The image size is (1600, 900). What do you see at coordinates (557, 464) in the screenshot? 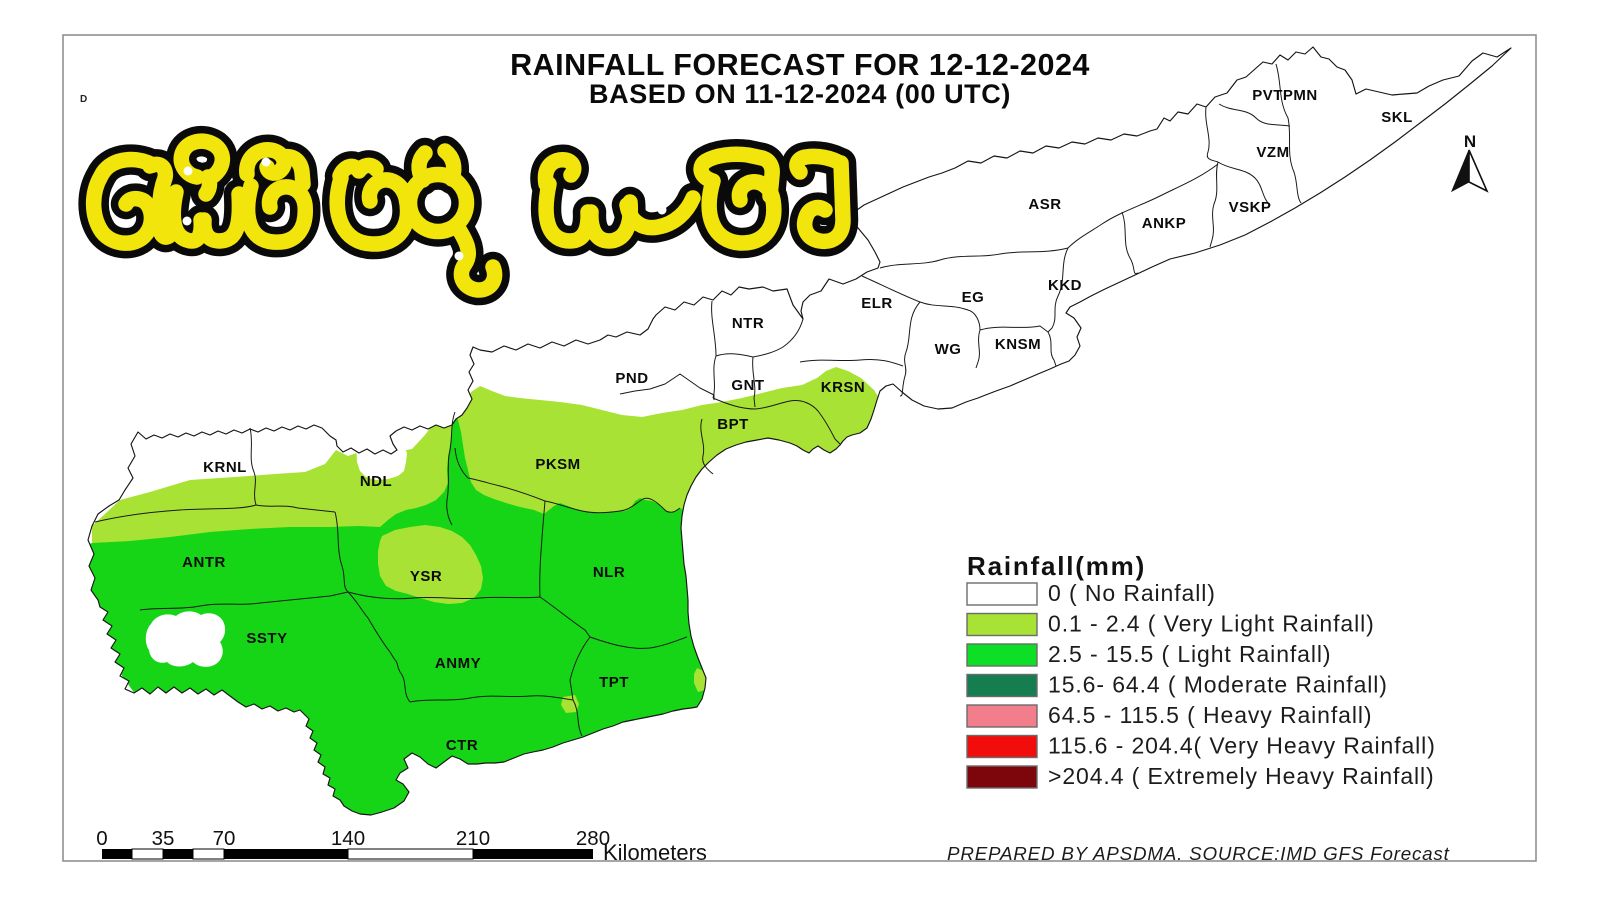
I see `svg-text: PKSM` at bounding box center [557, 464].